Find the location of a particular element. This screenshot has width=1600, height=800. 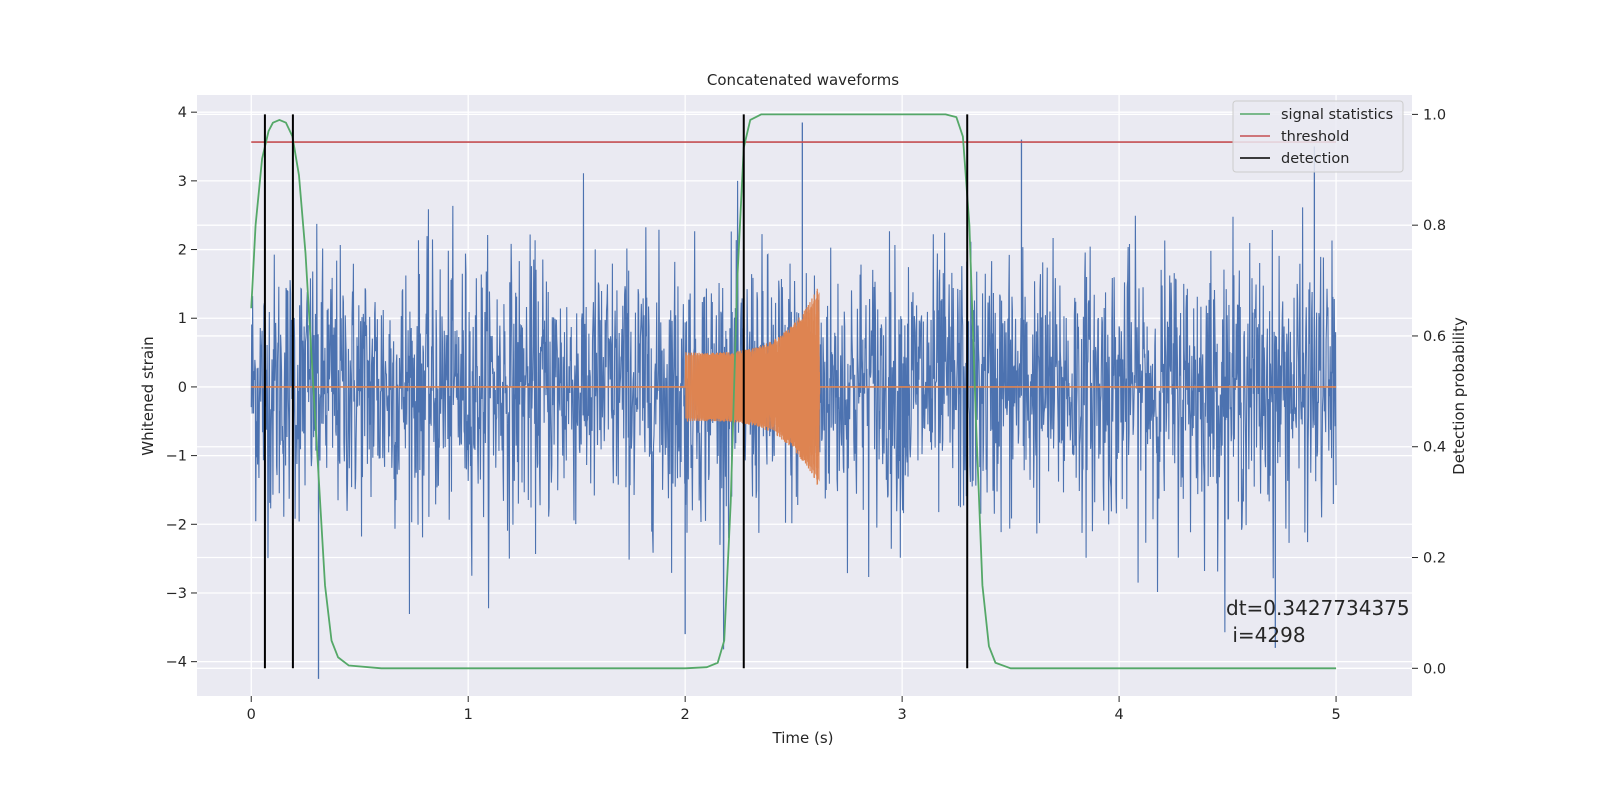

y-tick-label-left: 4 is located at coordinates (182, 113).